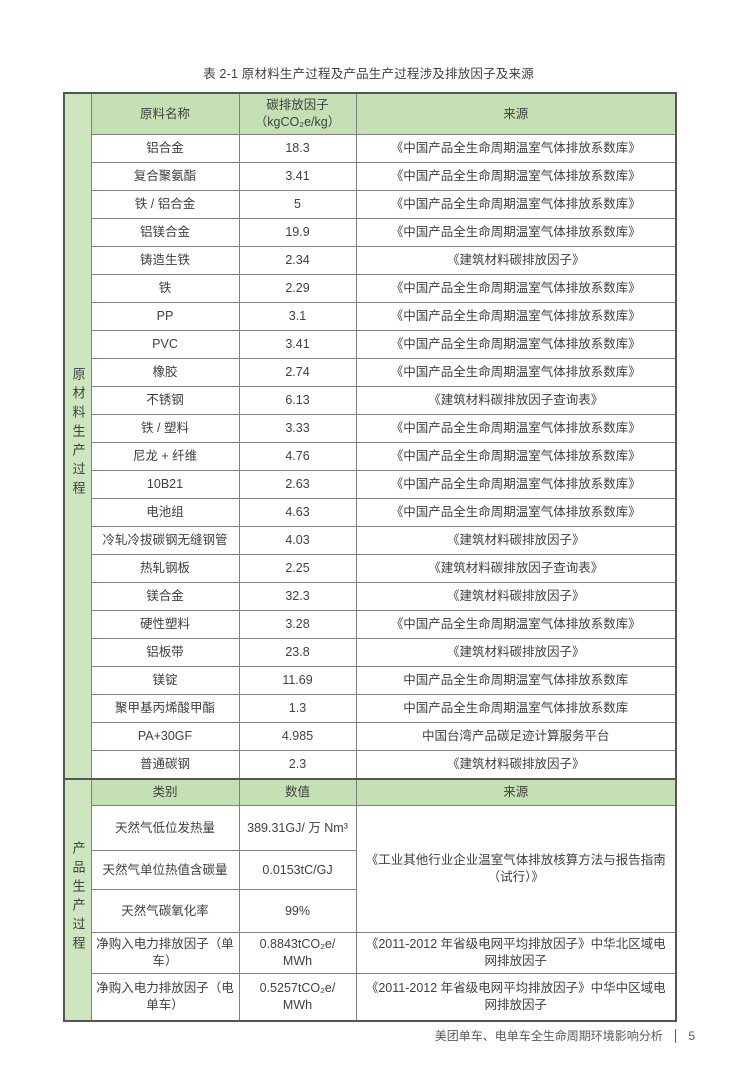  What do you see at coordinates (165, 652) in the screenshot?
I see `material-cell: 铝板带` at bounding box center [165, 652].